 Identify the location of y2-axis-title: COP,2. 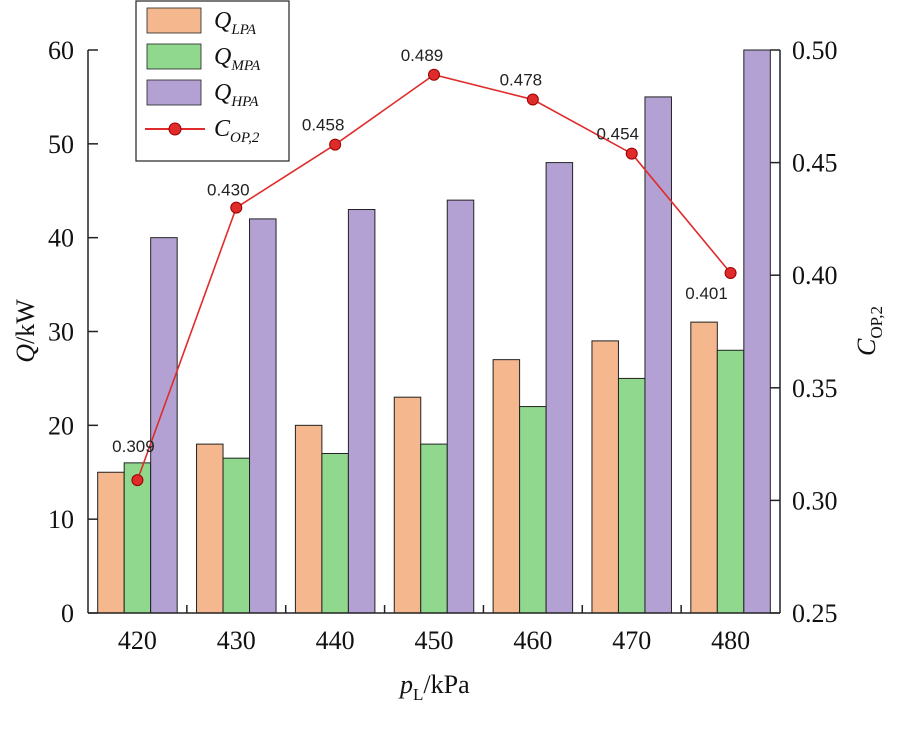
(869, 331).